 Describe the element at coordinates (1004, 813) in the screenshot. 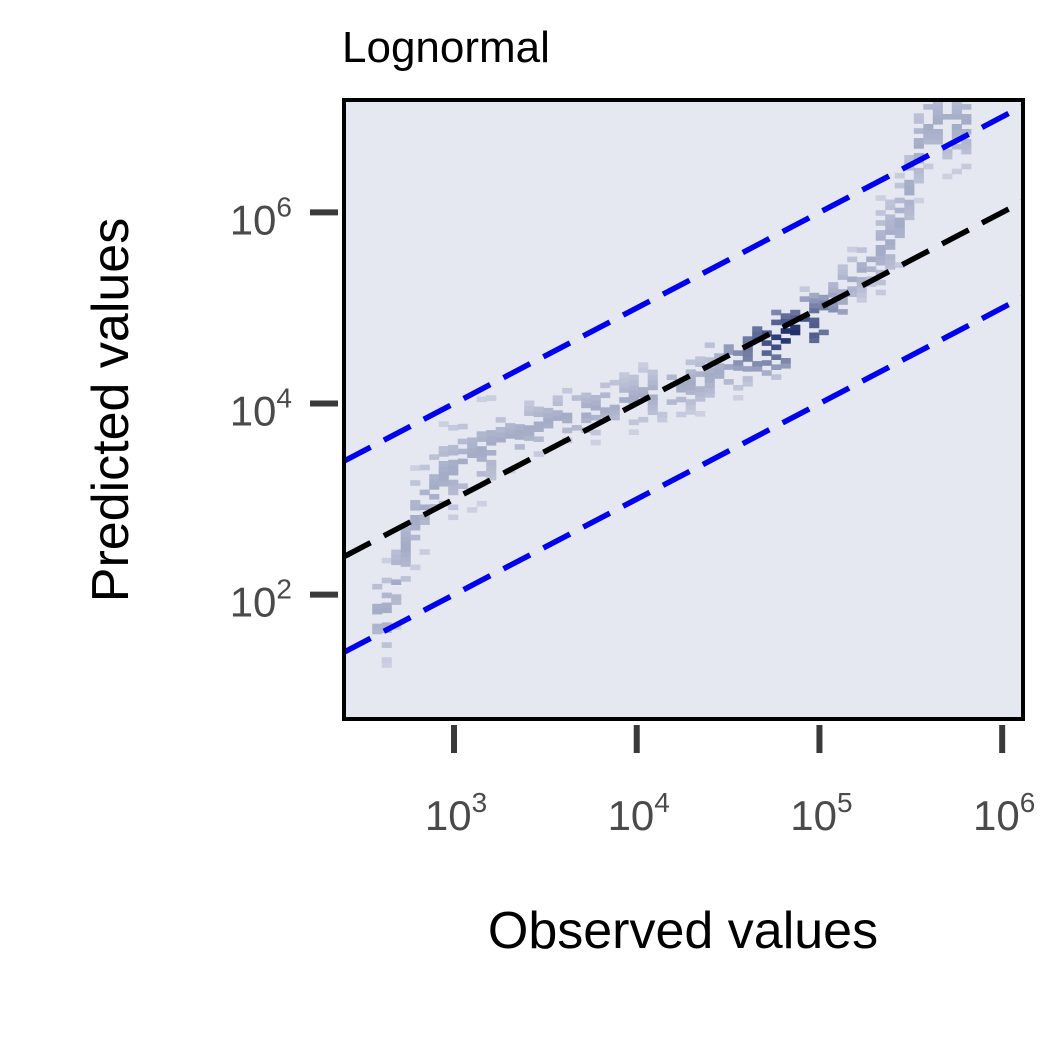

I see `x-tick-label: 10⁶` at that location.